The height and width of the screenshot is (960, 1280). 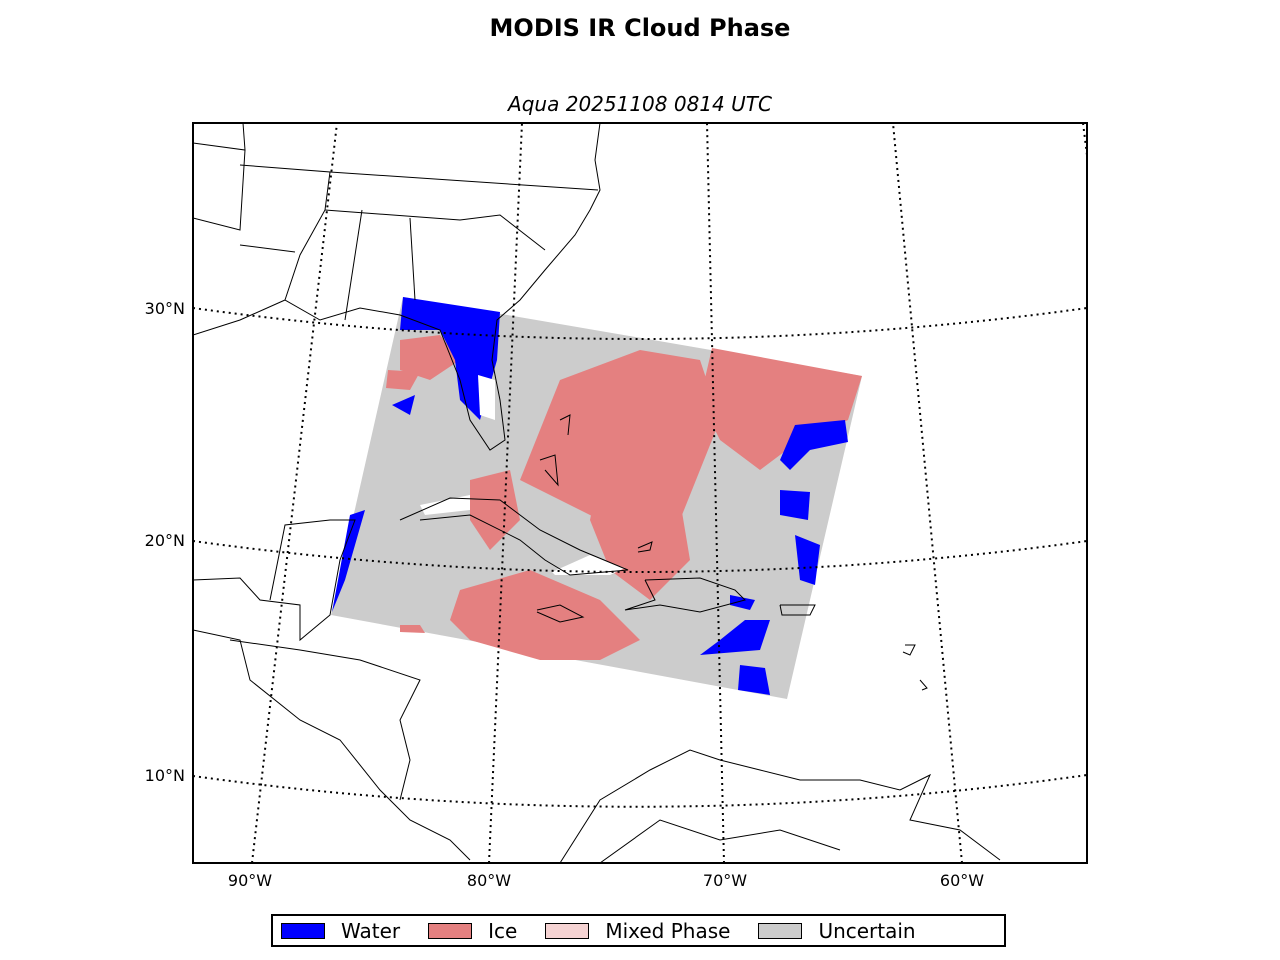 I want to click on lat-label: 20°N, so click(x=165, y=540).